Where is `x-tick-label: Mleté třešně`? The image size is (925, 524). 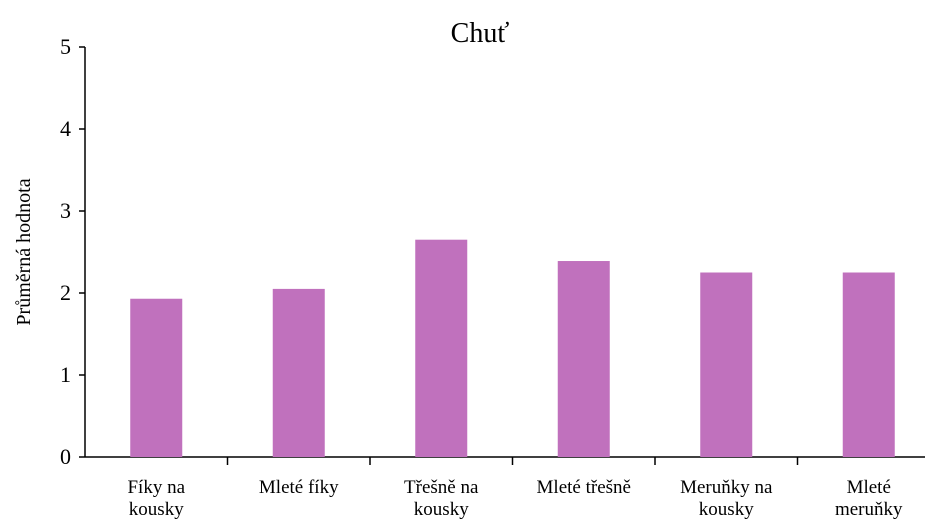
x-tick-label: Mleté třešně is located at coordinates (584, 487).